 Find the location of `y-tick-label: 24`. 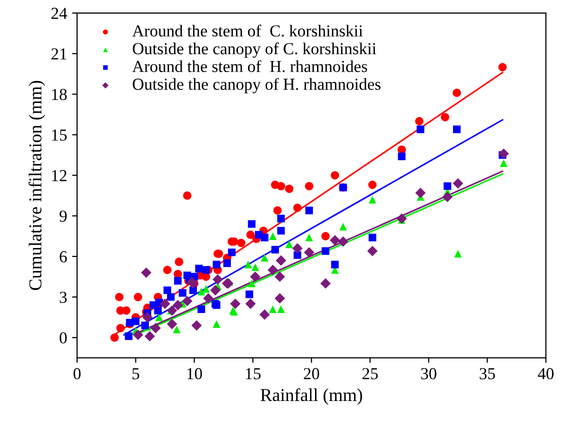

y-tick-label: 24 is located at coordinates (59, 13).